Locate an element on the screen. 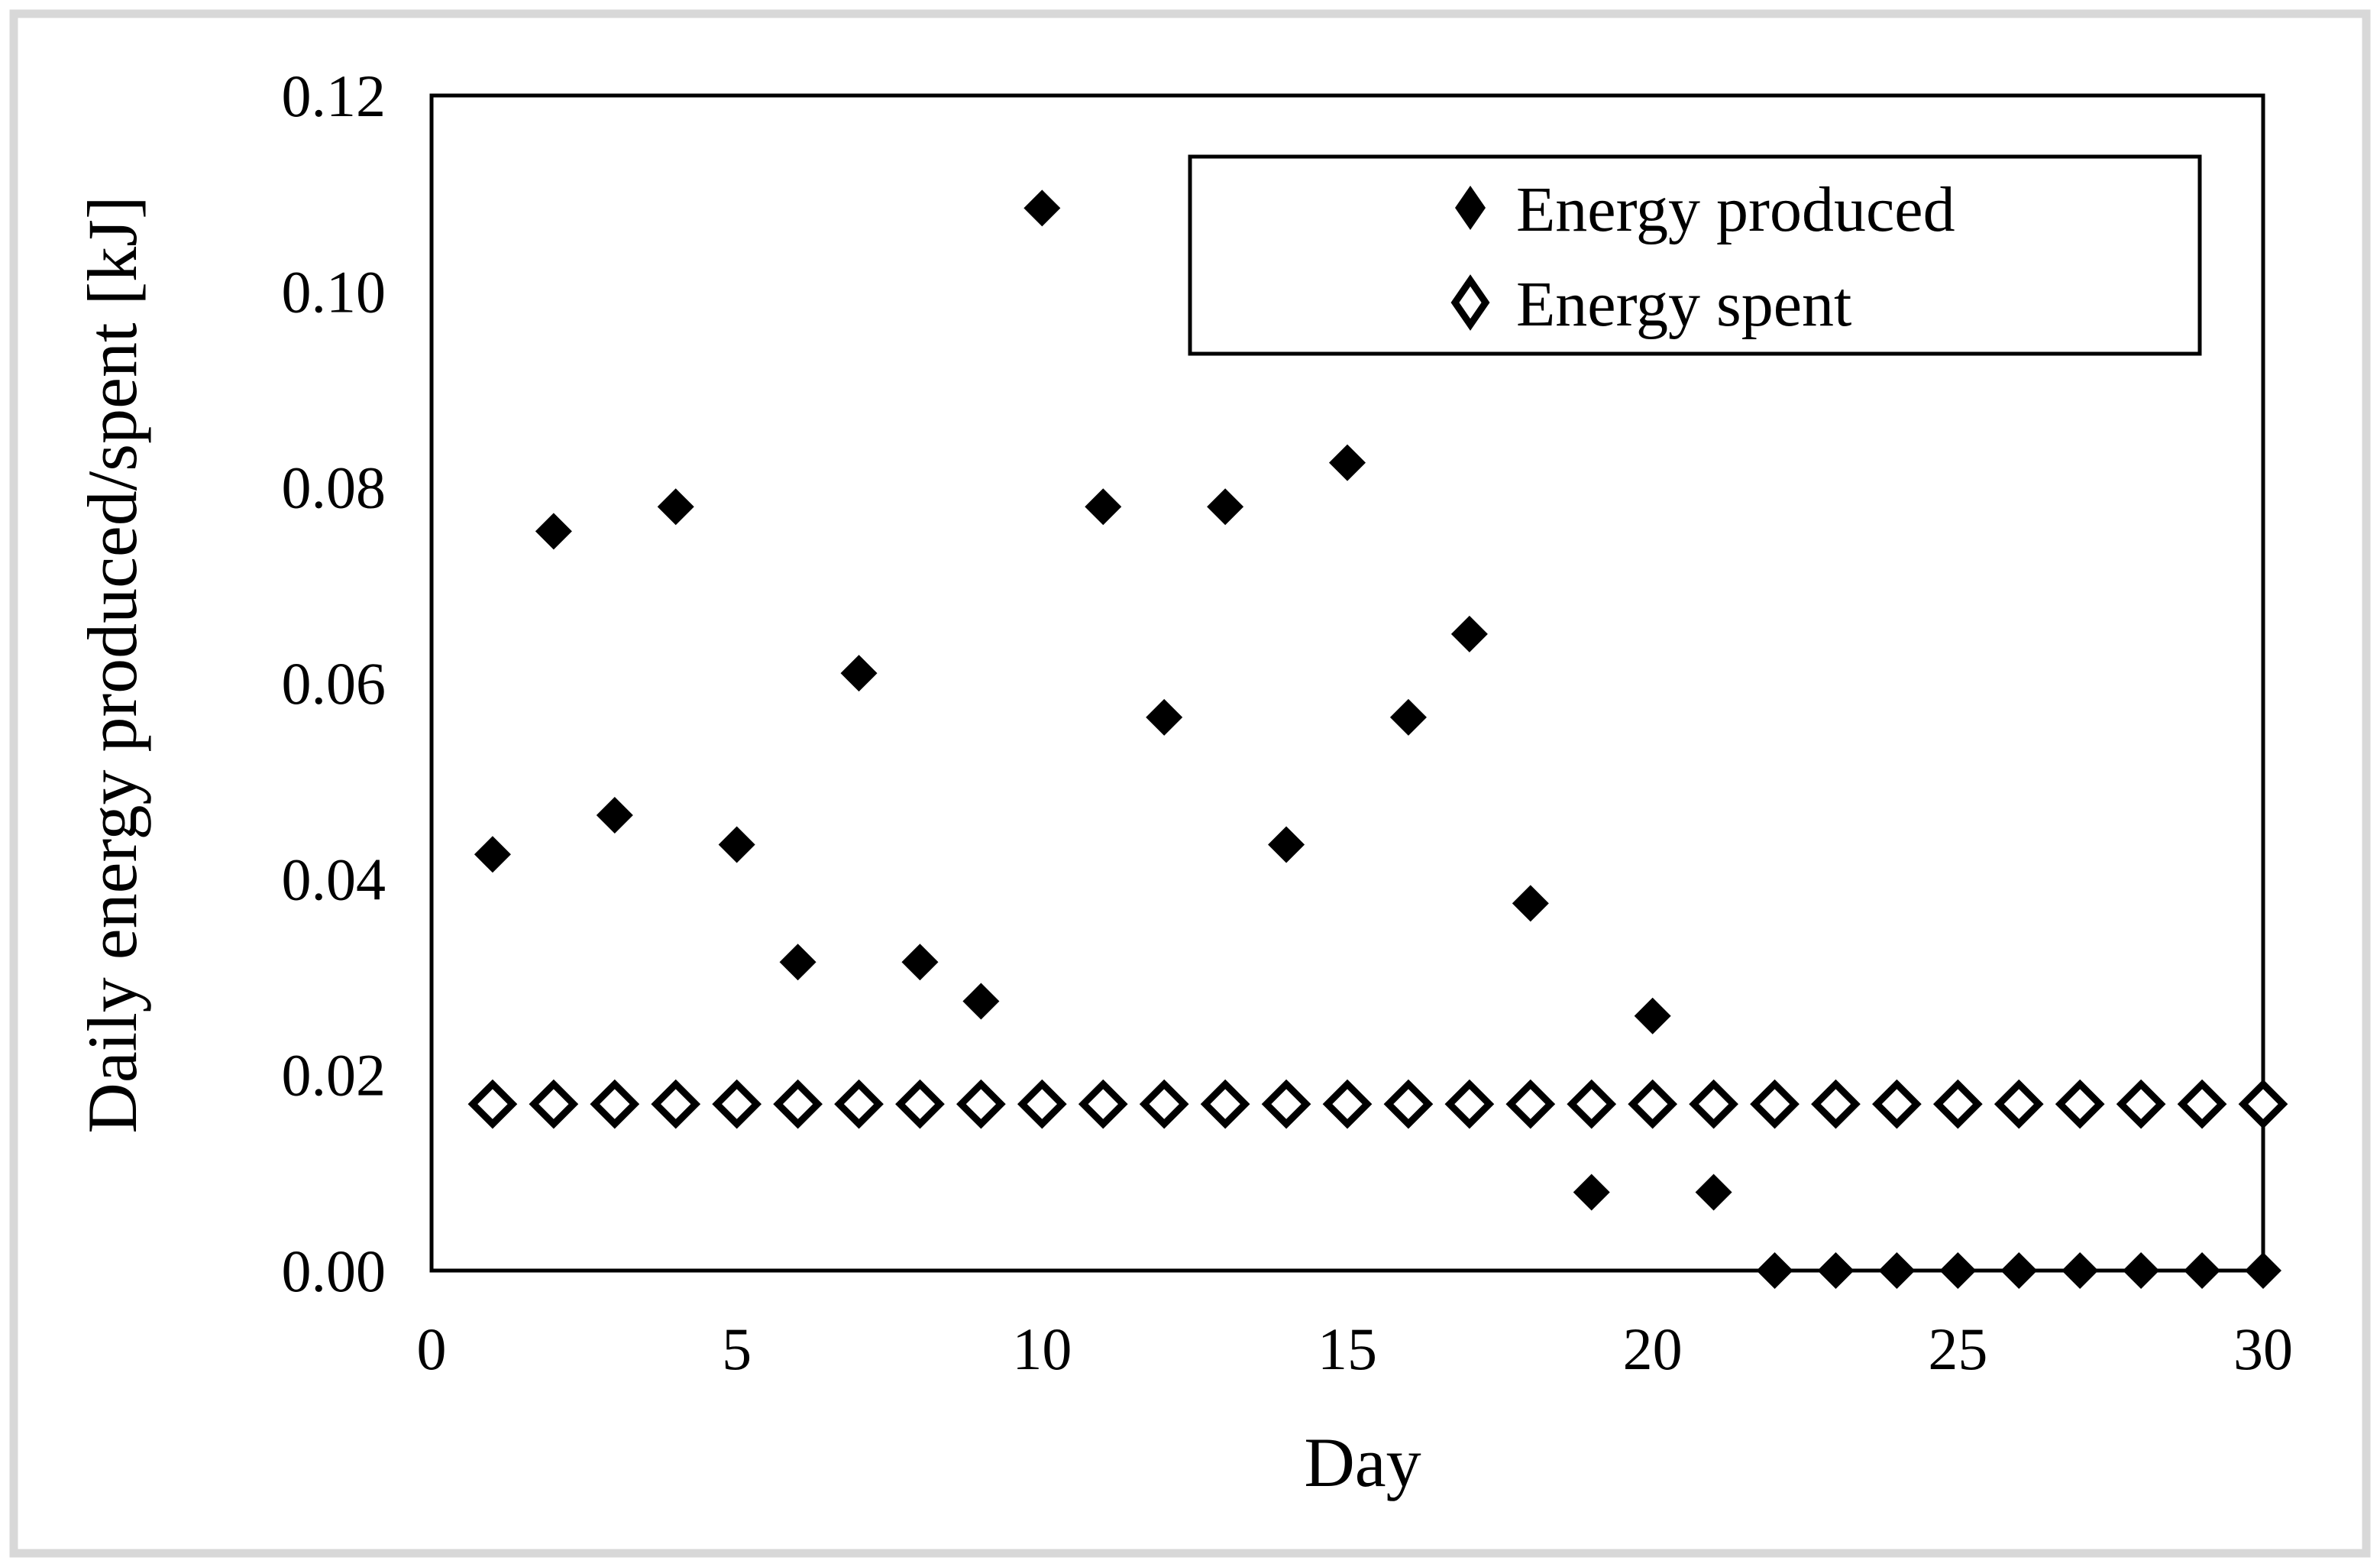  x-tick-label: 5 is located at coordinates (737, 1349).